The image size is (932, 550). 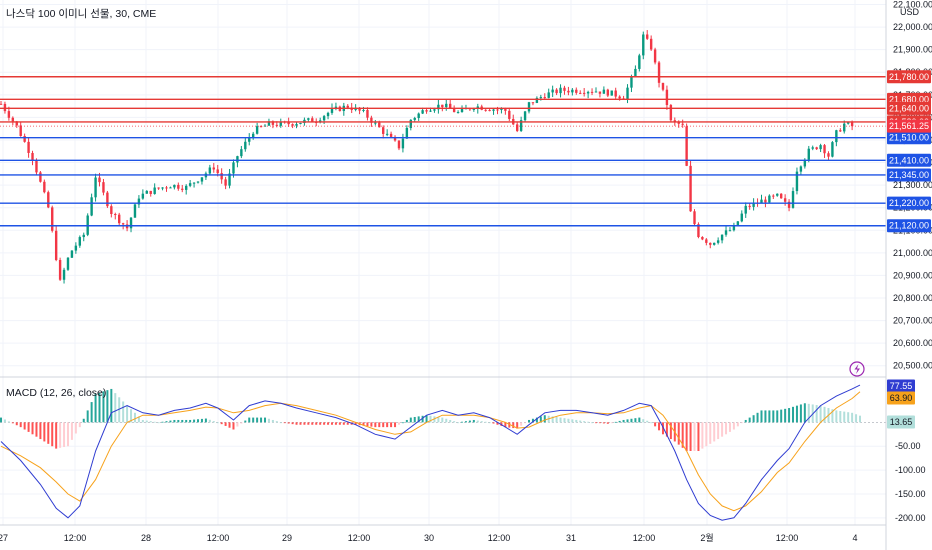 What do you see at coordinates (912, 5) in the screenshot?
I see `price-tick-label: 22,100.00` at bounding box center [912, 5].